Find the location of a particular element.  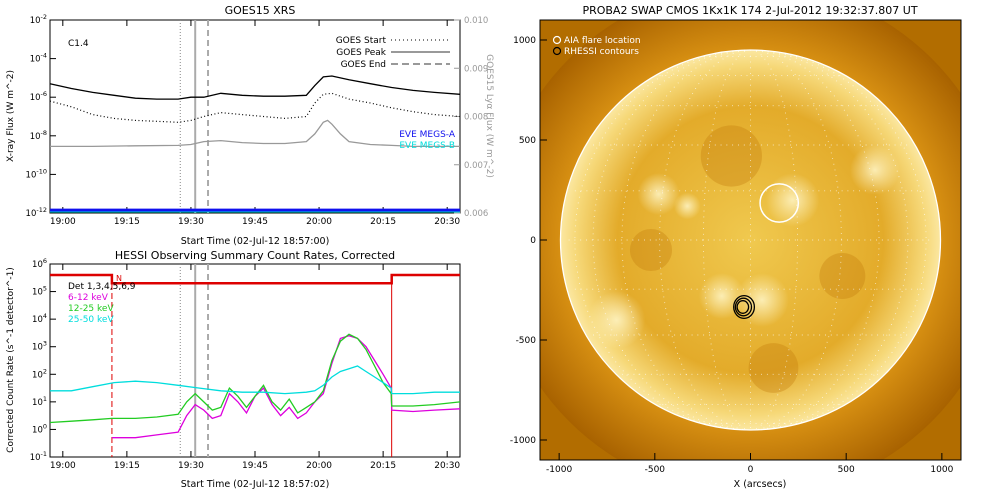

legend-eve-megs-b: EVE MEGS-B is located at coordinates (427, 146).